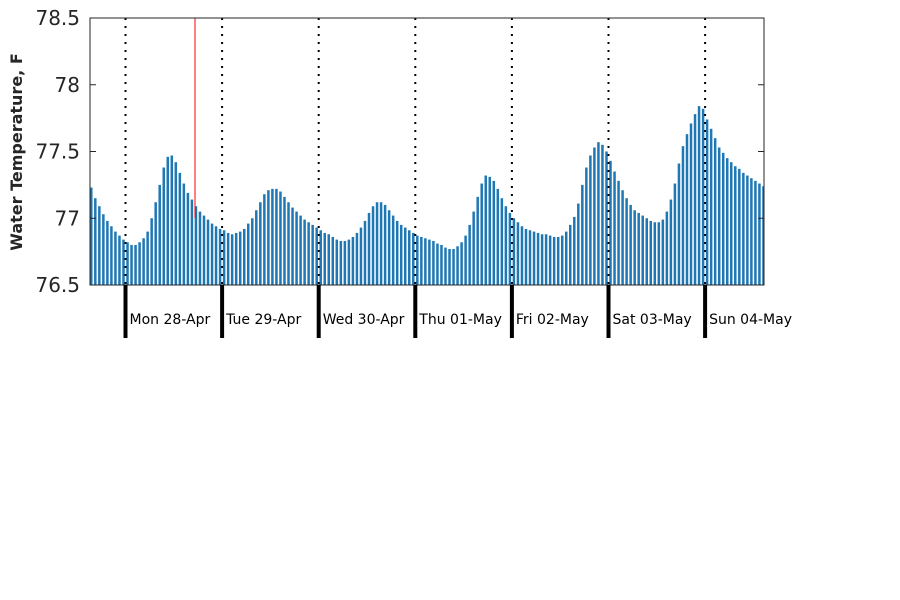 This screenshot has height=600, width=900. Describe the element at coordinates (263, 320) in the screenshot. I see `day-label: Tue 29-Apr` at that location.